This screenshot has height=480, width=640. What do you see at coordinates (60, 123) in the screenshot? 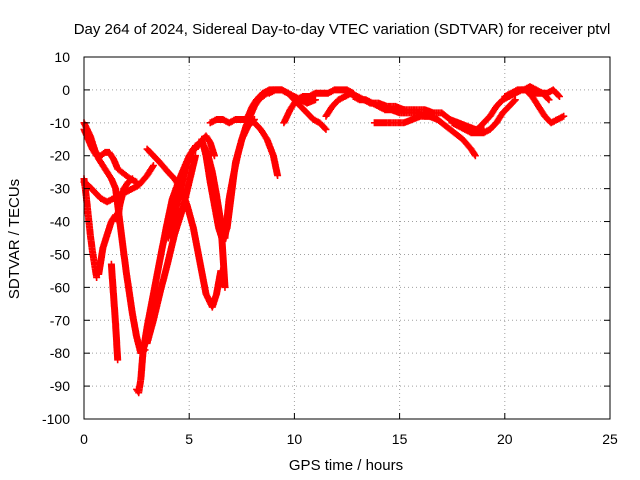
I see `y-tick-label: -10` at bounding box center [60, 123].